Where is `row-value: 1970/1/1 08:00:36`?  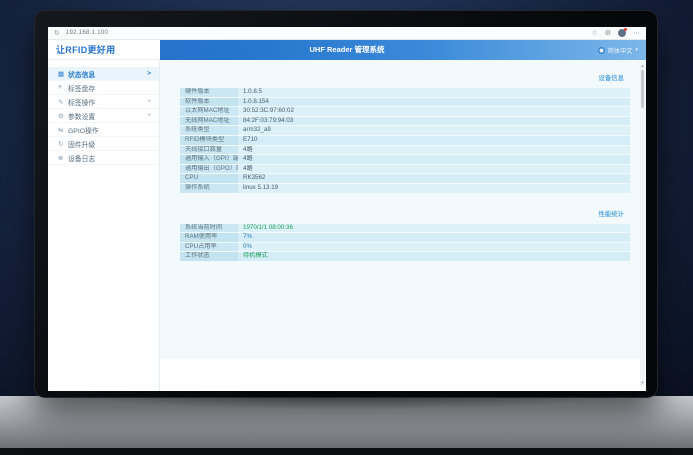 row-value: 1970/1/1 08:00:36 is located at coordinates (434, 228).